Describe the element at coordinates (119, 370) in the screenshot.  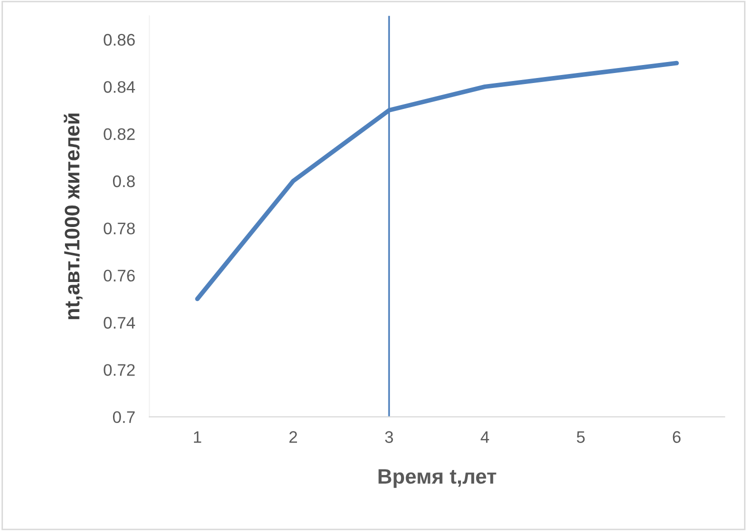
I see `y-tick-label: 0.72` at that location.